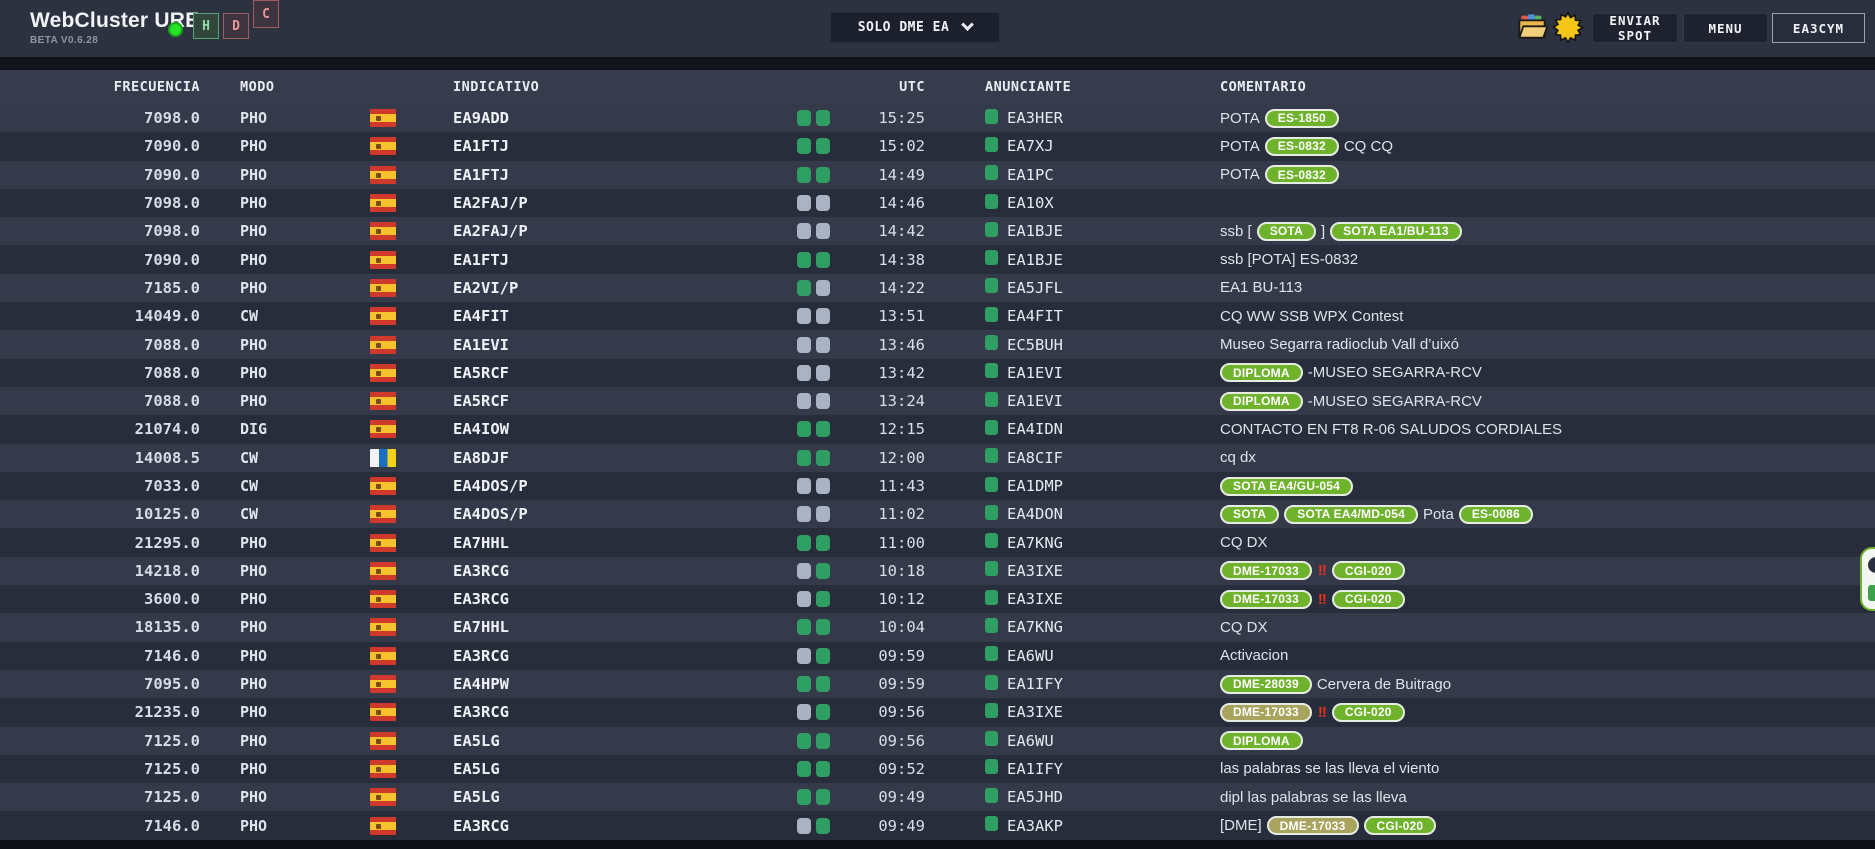 The image size is (1875, 849). What do you see at coordinates (236, 26) in the screenshot?
I see `status-toggle-d: D` at bounding box center [236, 26].